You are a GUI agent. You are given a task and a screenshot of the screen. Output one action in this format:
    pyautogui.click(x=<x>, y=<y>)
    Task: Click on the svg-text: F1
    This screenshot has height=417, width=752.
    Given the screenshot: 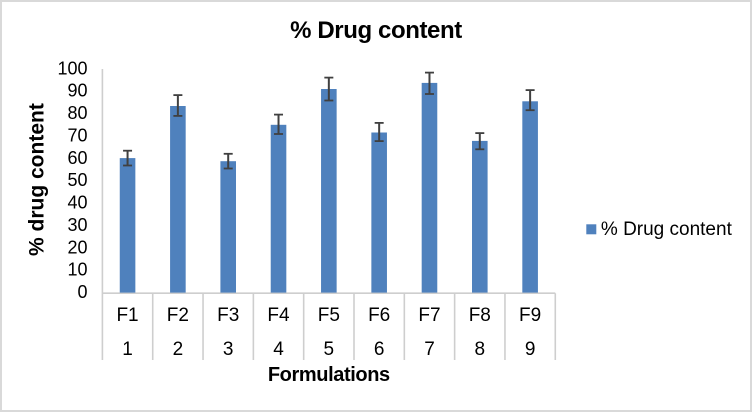 What is the action you would take?
    pyautogui.click(x=127, y=315)
    